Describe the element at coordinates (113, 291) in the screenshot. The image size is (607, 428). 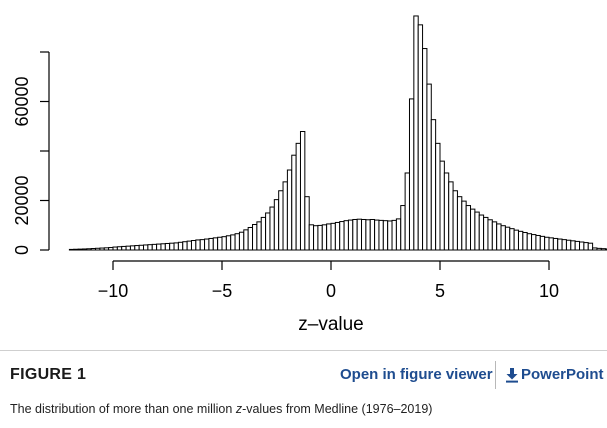
I see `x-tick-label: −10` at that location.